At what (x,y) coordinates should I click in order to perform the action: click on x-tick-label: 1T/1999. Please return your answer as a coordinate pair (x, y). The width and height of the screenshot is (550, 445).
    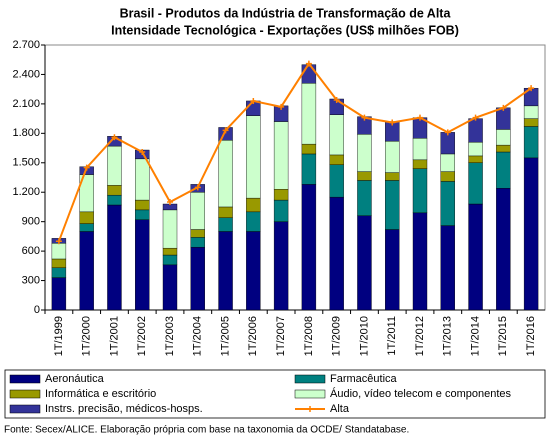
    Looking at the image, I should click on (59, 336).